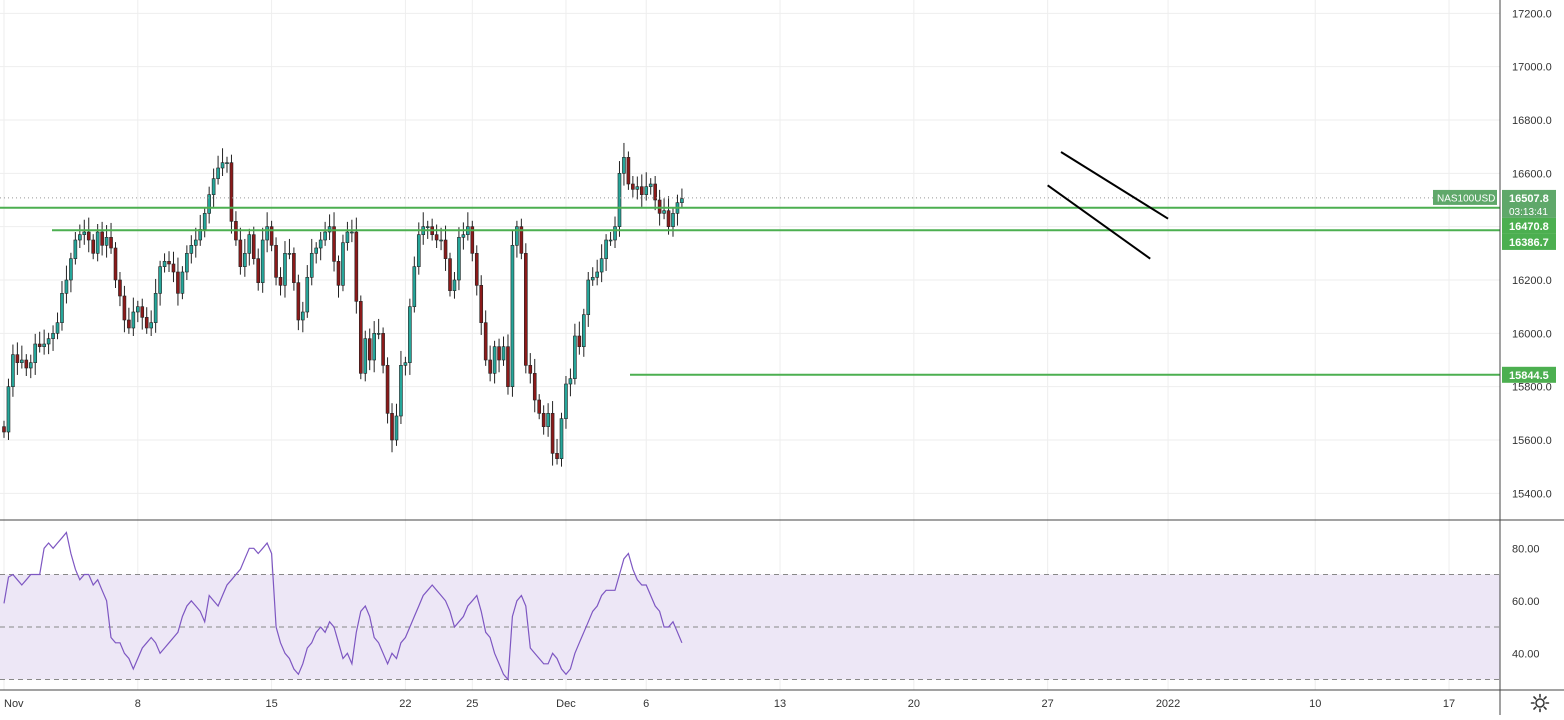  What do you see at coordinates (405, 704) in the screenshot?
I see `date-tick-label: 22` at bounding box center [405, 704].